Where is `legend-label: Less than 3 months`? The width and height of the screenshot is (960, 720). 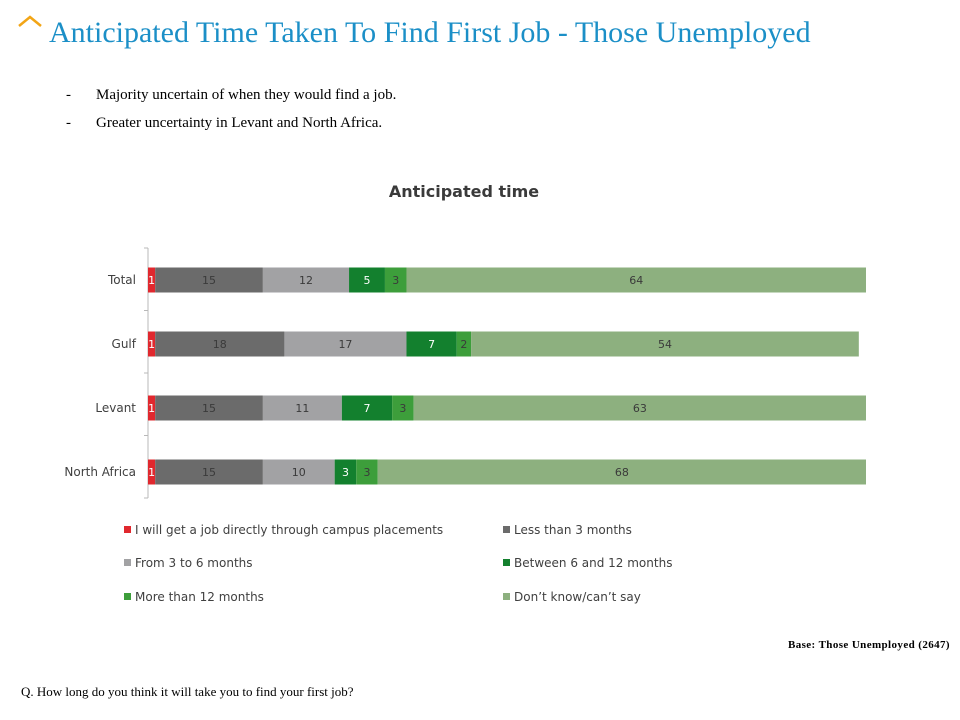 legend-label: Less than 3 months is located at coordinates (573, 530).